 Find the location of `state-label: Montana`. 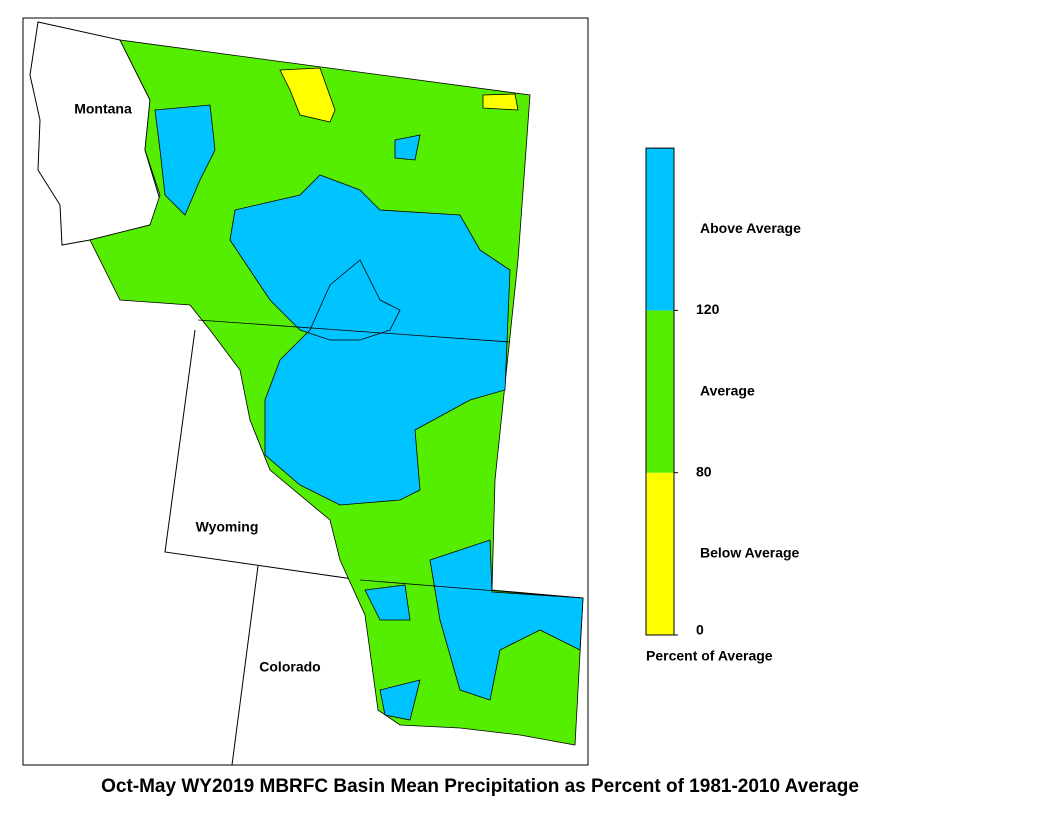

state-label: Montana is located at coordinates (103, 109).